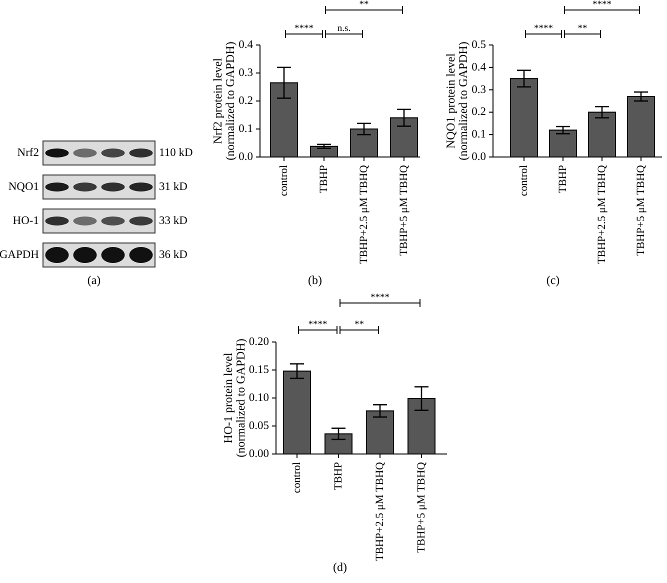  What do you see at coordinates (344, 29) in the screenshot?
I see `text: n.s.` at bounding box center [344, 29].